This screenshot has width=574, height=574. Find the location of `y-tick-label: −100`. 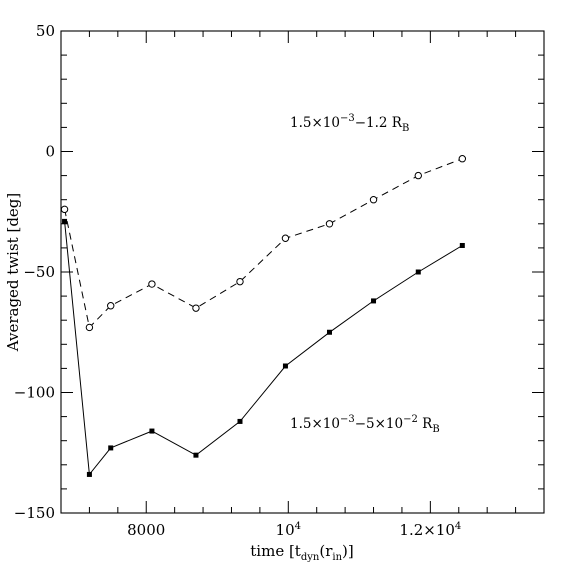

y-tick-label: −100 is located at coordinates (34, 393).